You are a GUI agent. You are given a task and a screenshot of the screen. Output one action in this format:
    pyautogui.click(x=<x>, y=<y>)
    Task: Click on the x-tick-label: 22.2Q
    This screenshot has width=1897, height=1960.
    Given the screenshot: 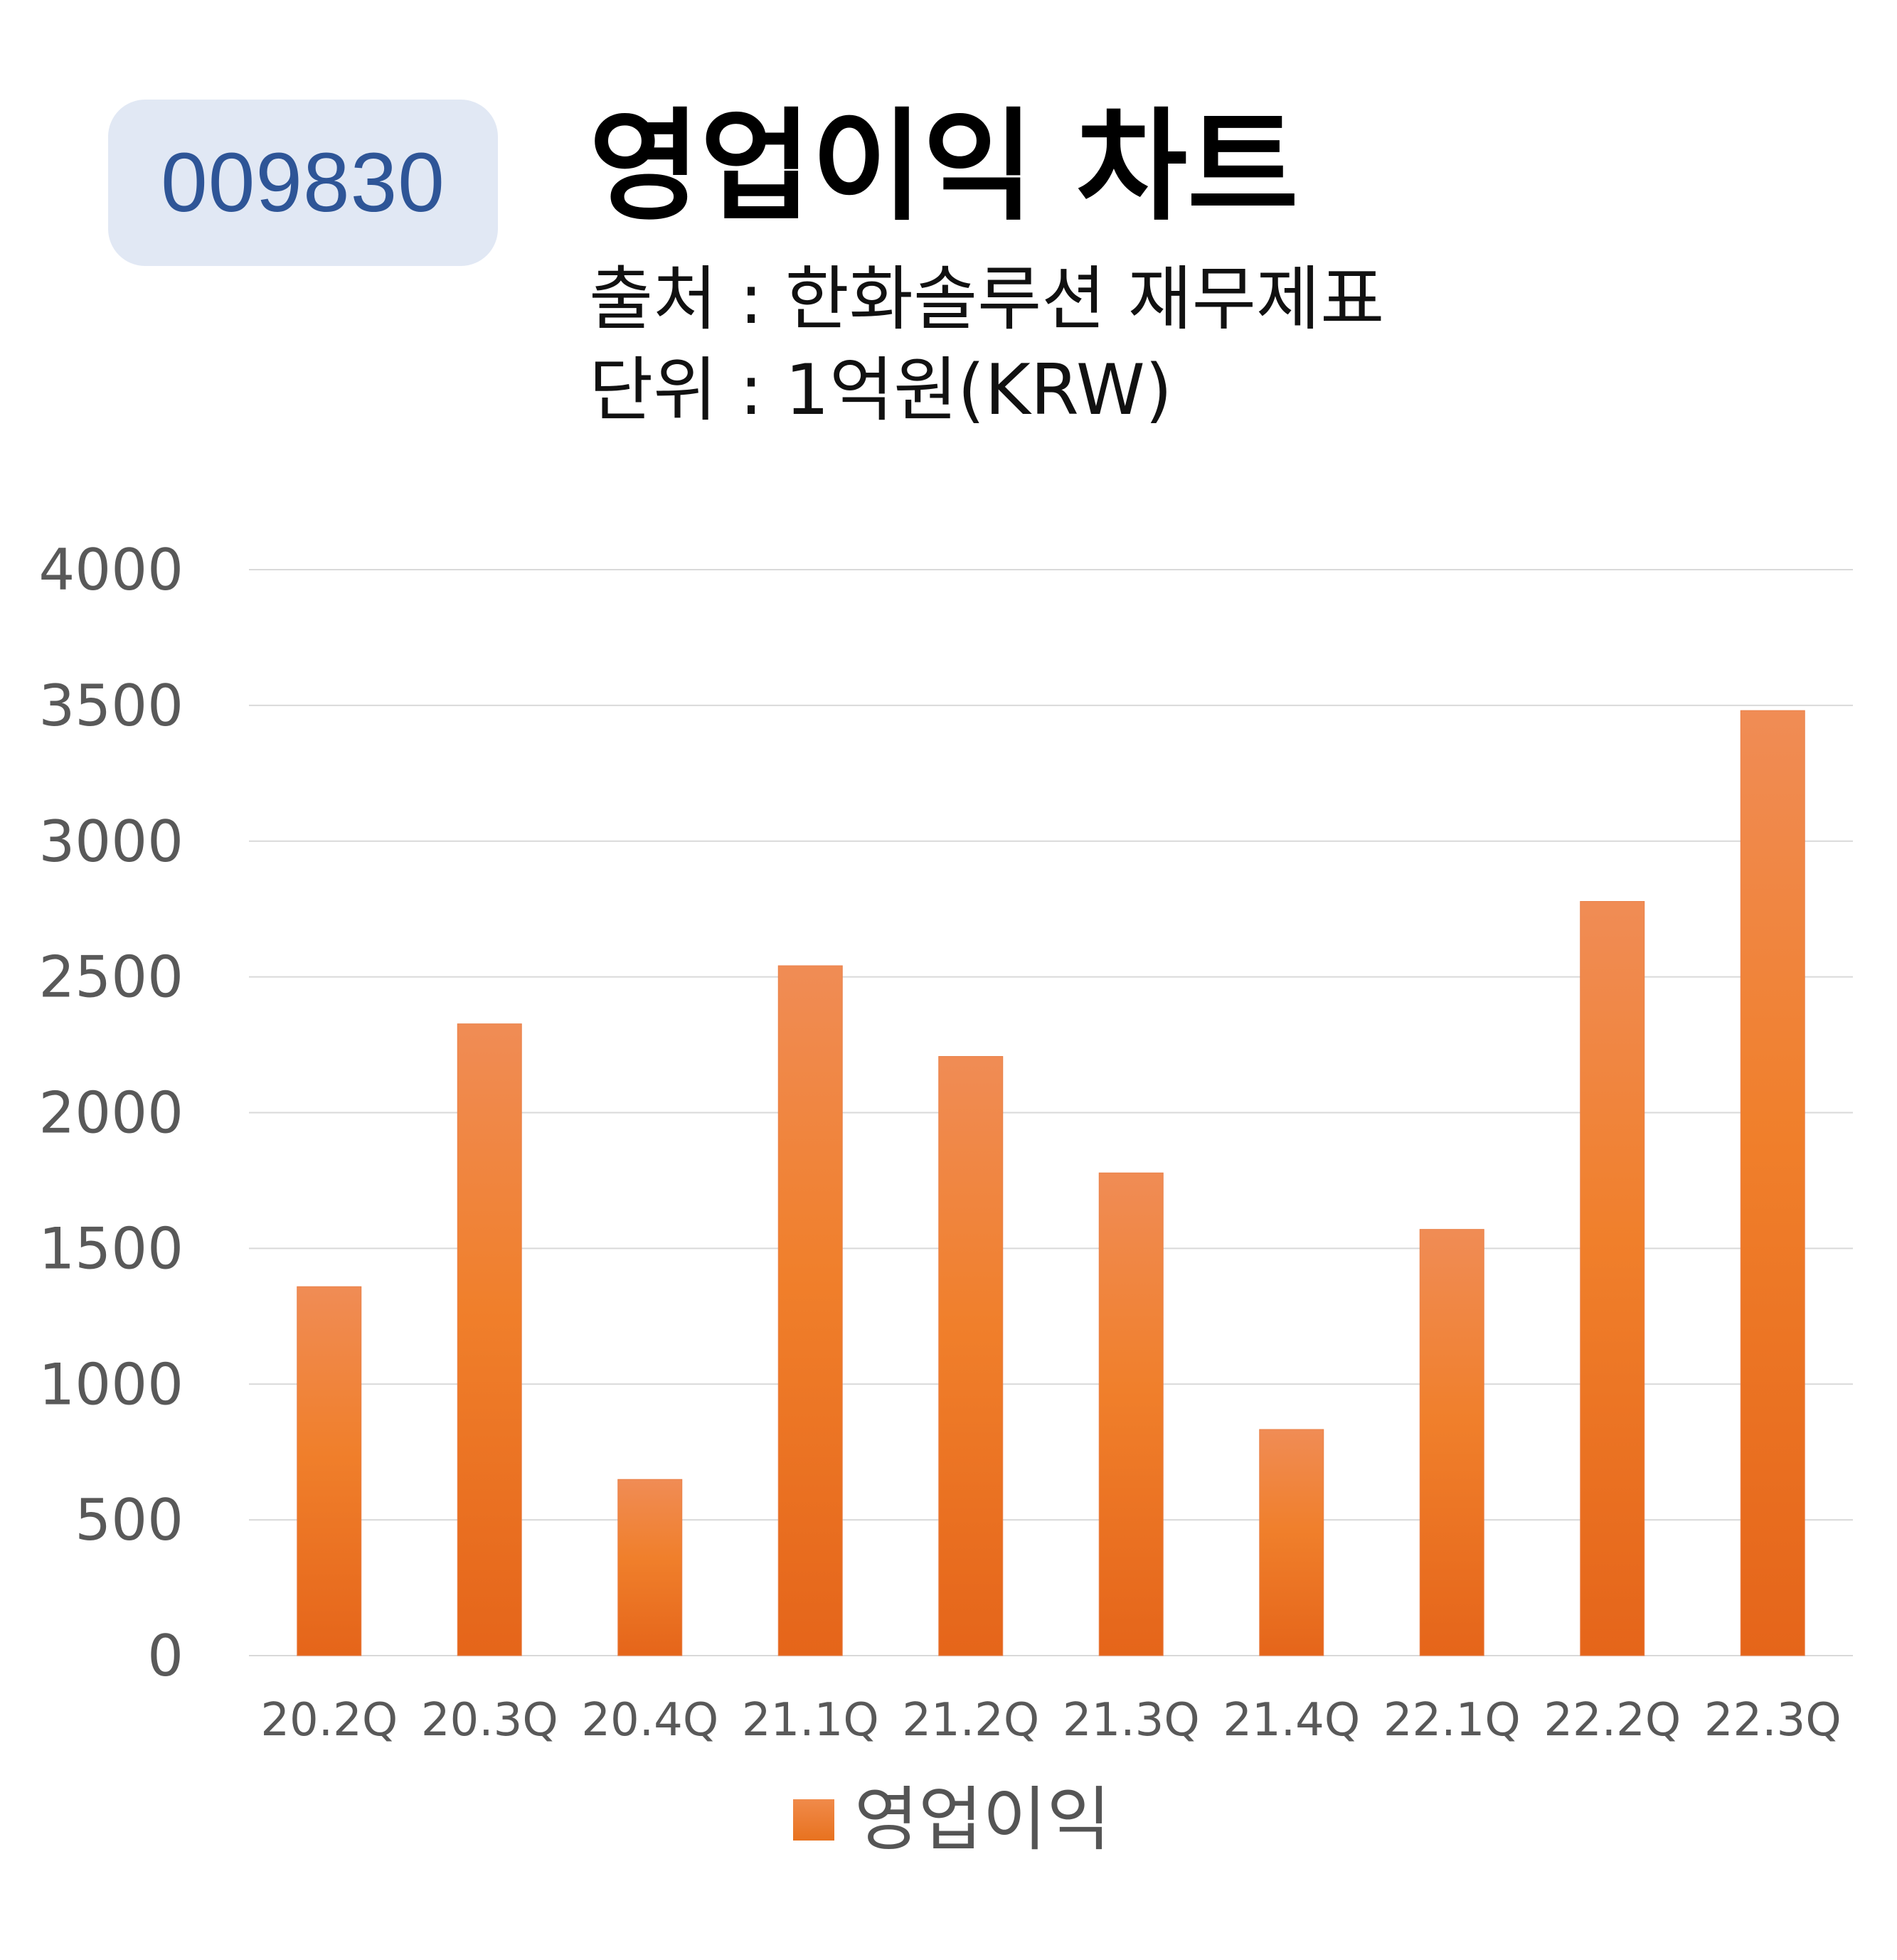 What is the action you would take?
    pyautogui.click(x=1612, y=1720)
    